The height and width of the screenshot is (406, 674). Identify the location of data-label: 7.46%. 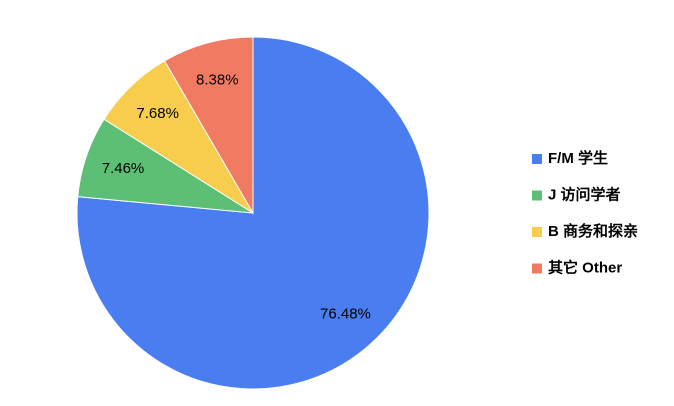
(123, 168).